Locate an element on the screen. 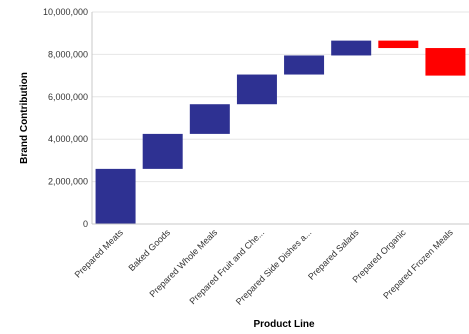  y-tick-label: 0 is located at coordinates (85, 224).